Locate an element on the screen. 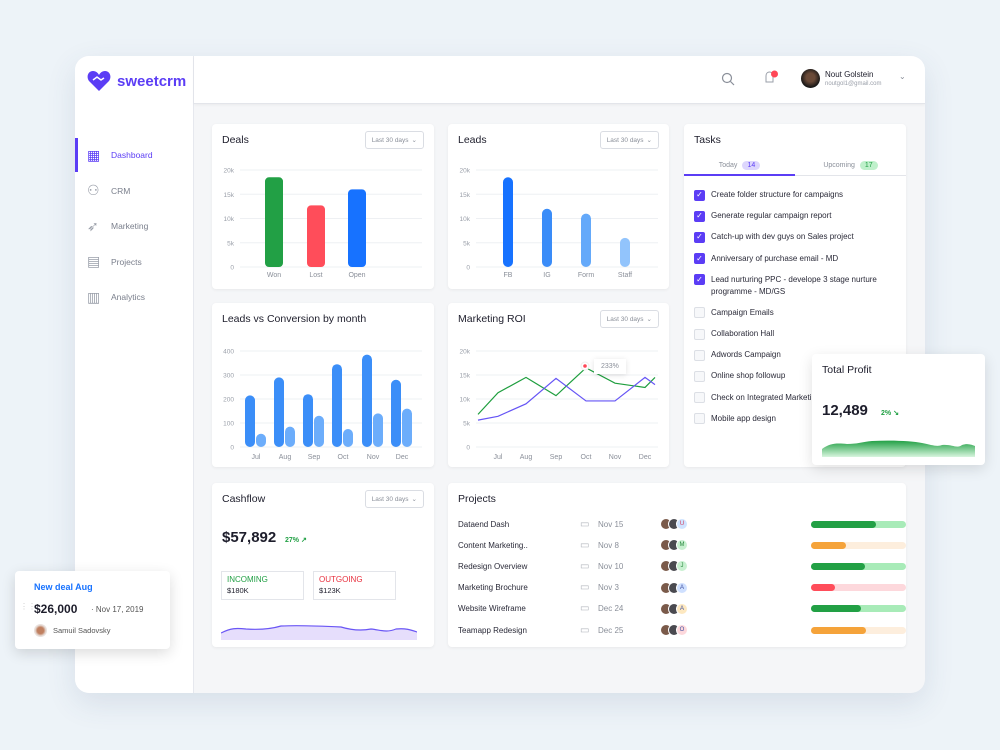 This screenshot has width=1000, height=750. deals-chart: 0 5k 10k 15k 20k Won Lost Open is located at coordinates (323, 223).